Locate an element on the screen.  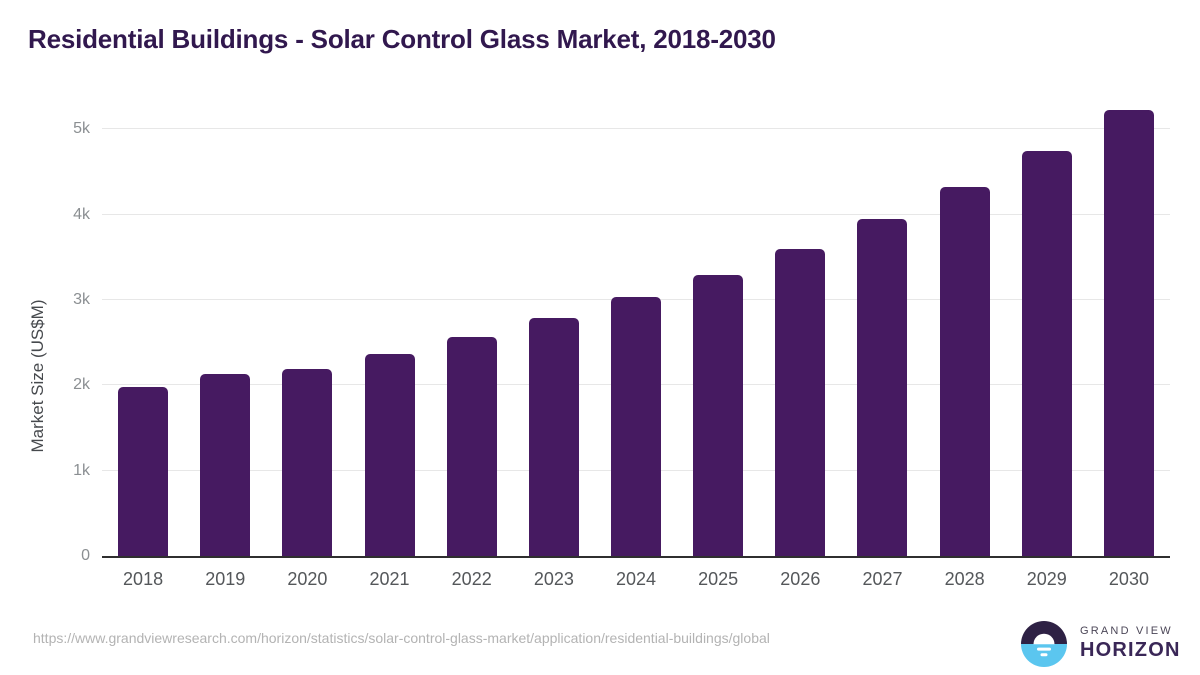
bar-2028 is located at coordinates (964, 371).